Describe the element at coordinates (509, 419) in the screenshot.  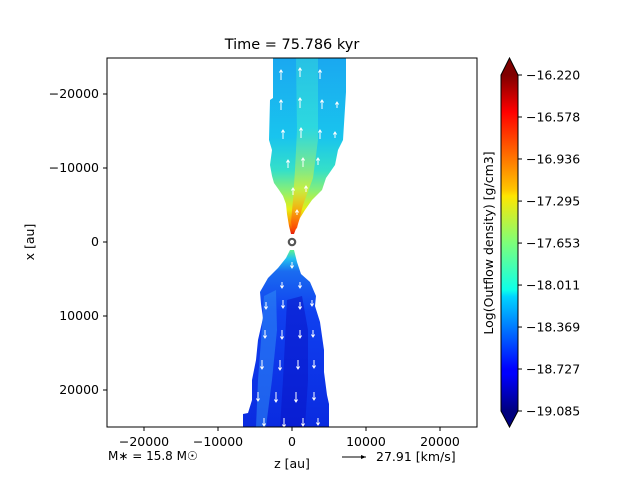
I see `colorbar-extend-bottom` at that location.